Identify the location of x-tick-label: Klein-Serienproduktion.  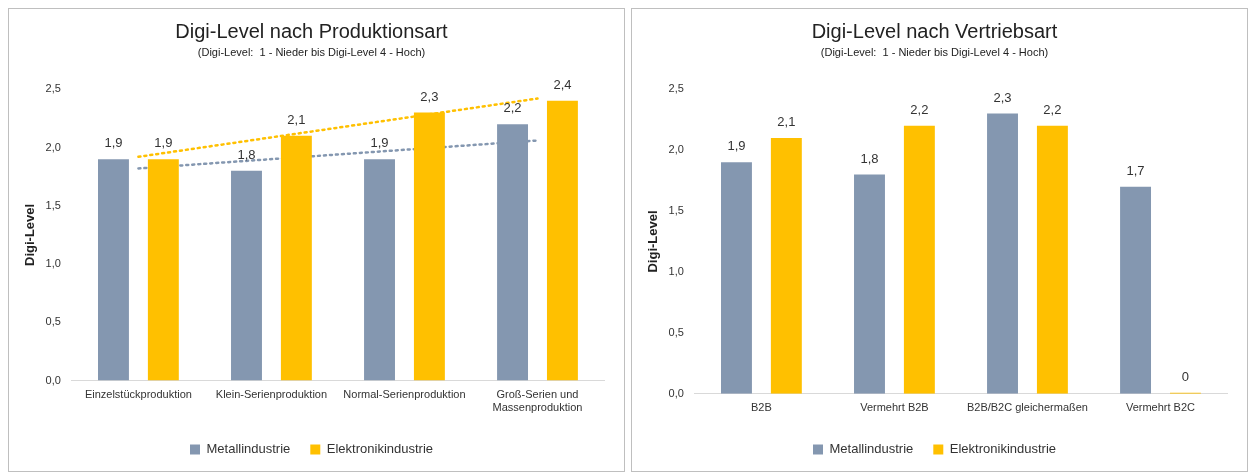
(271, 394).